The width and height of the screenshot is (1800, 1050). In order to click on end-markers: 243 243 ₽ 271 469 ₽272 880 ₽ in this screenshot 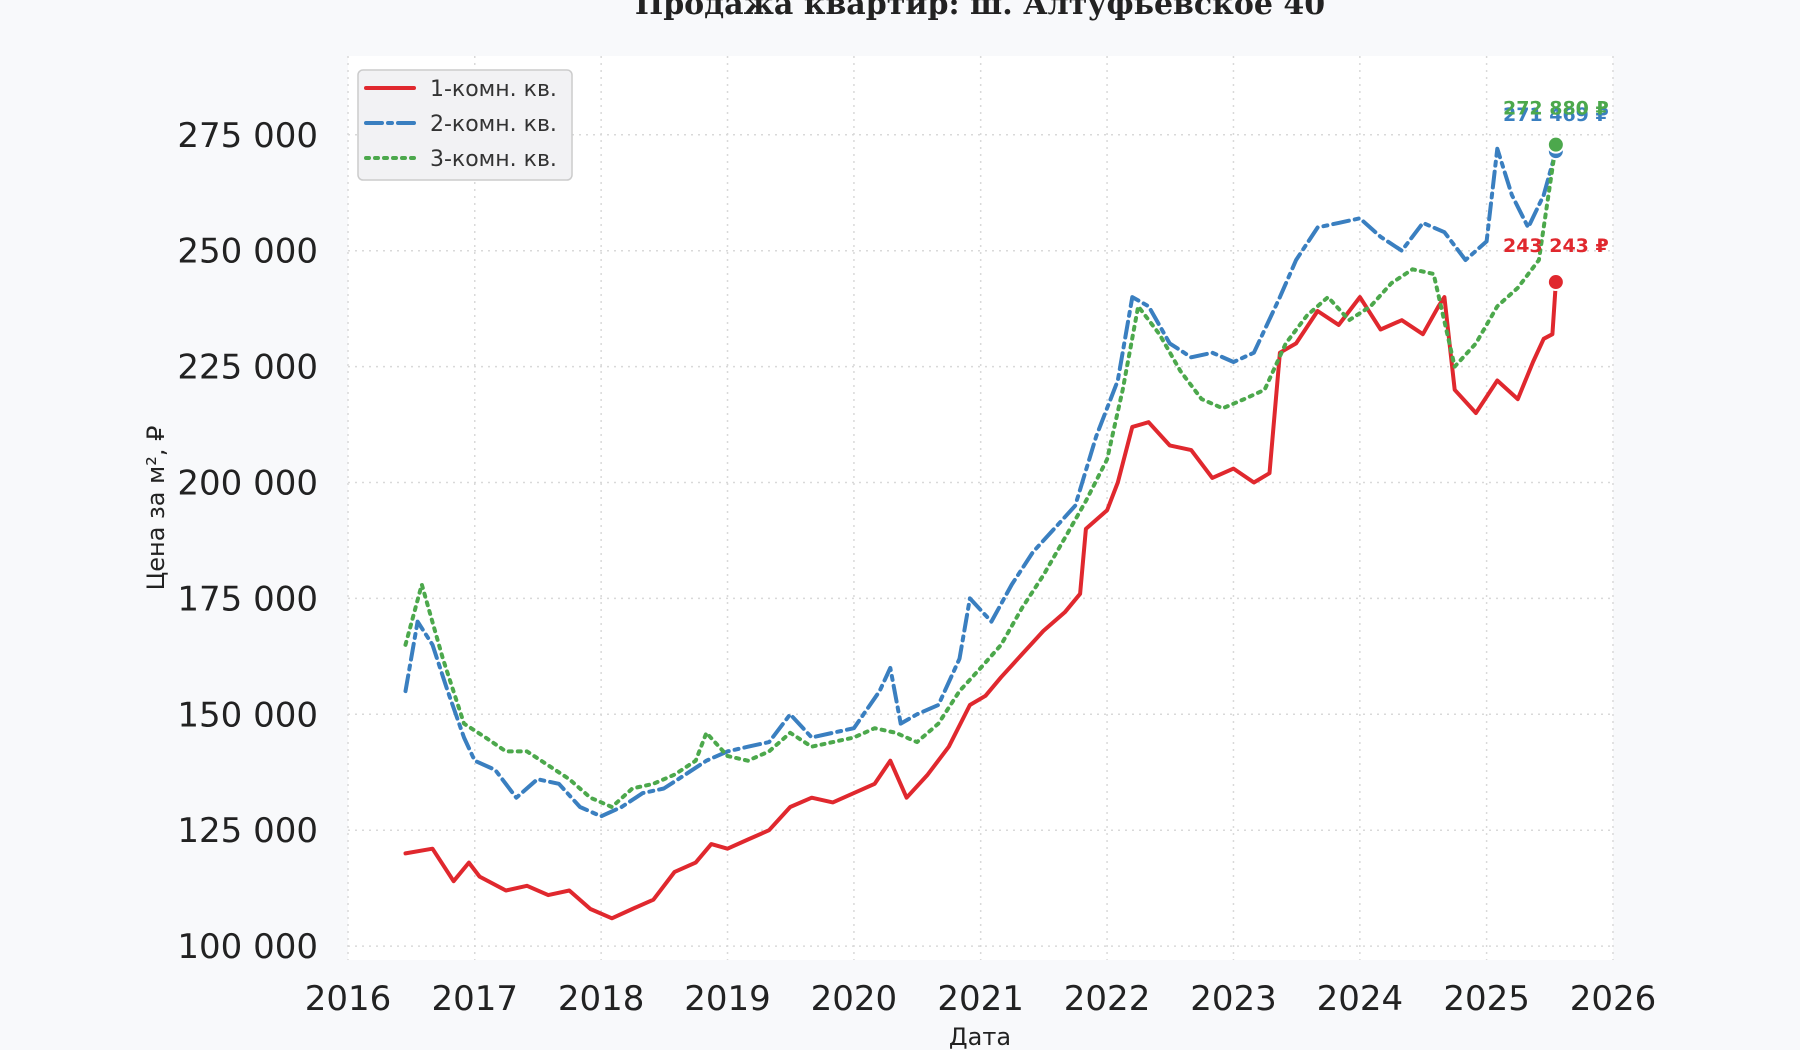, I will do `click(1556, 195)`.